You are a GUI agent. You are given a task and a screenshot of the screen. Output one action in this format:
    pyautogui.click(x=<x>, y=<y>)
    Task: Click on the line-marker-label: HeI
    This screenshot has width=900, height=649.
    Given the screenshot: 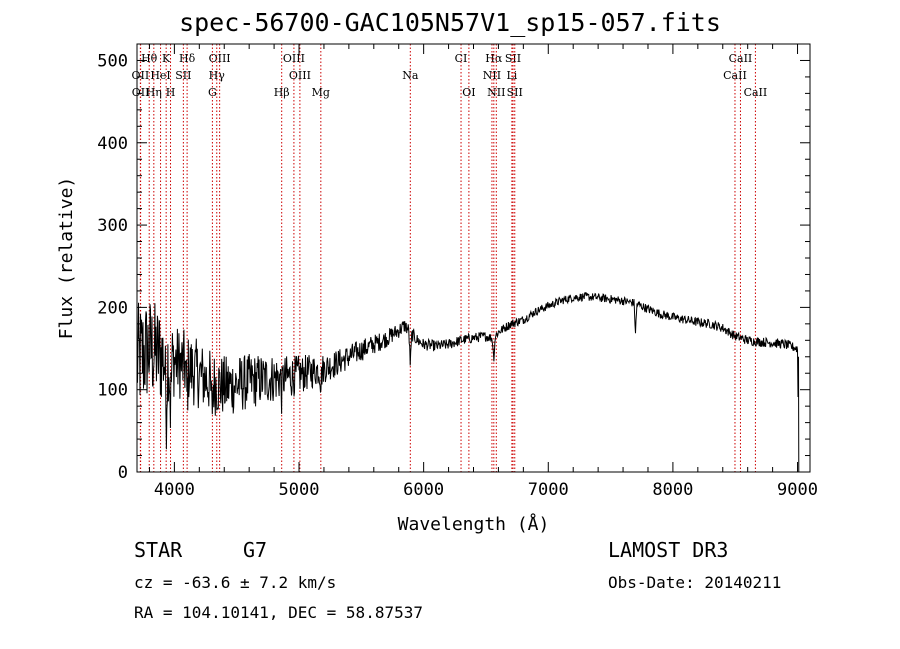 What is the action you would take?
    pyautogui.click(x=160, y=75)
    